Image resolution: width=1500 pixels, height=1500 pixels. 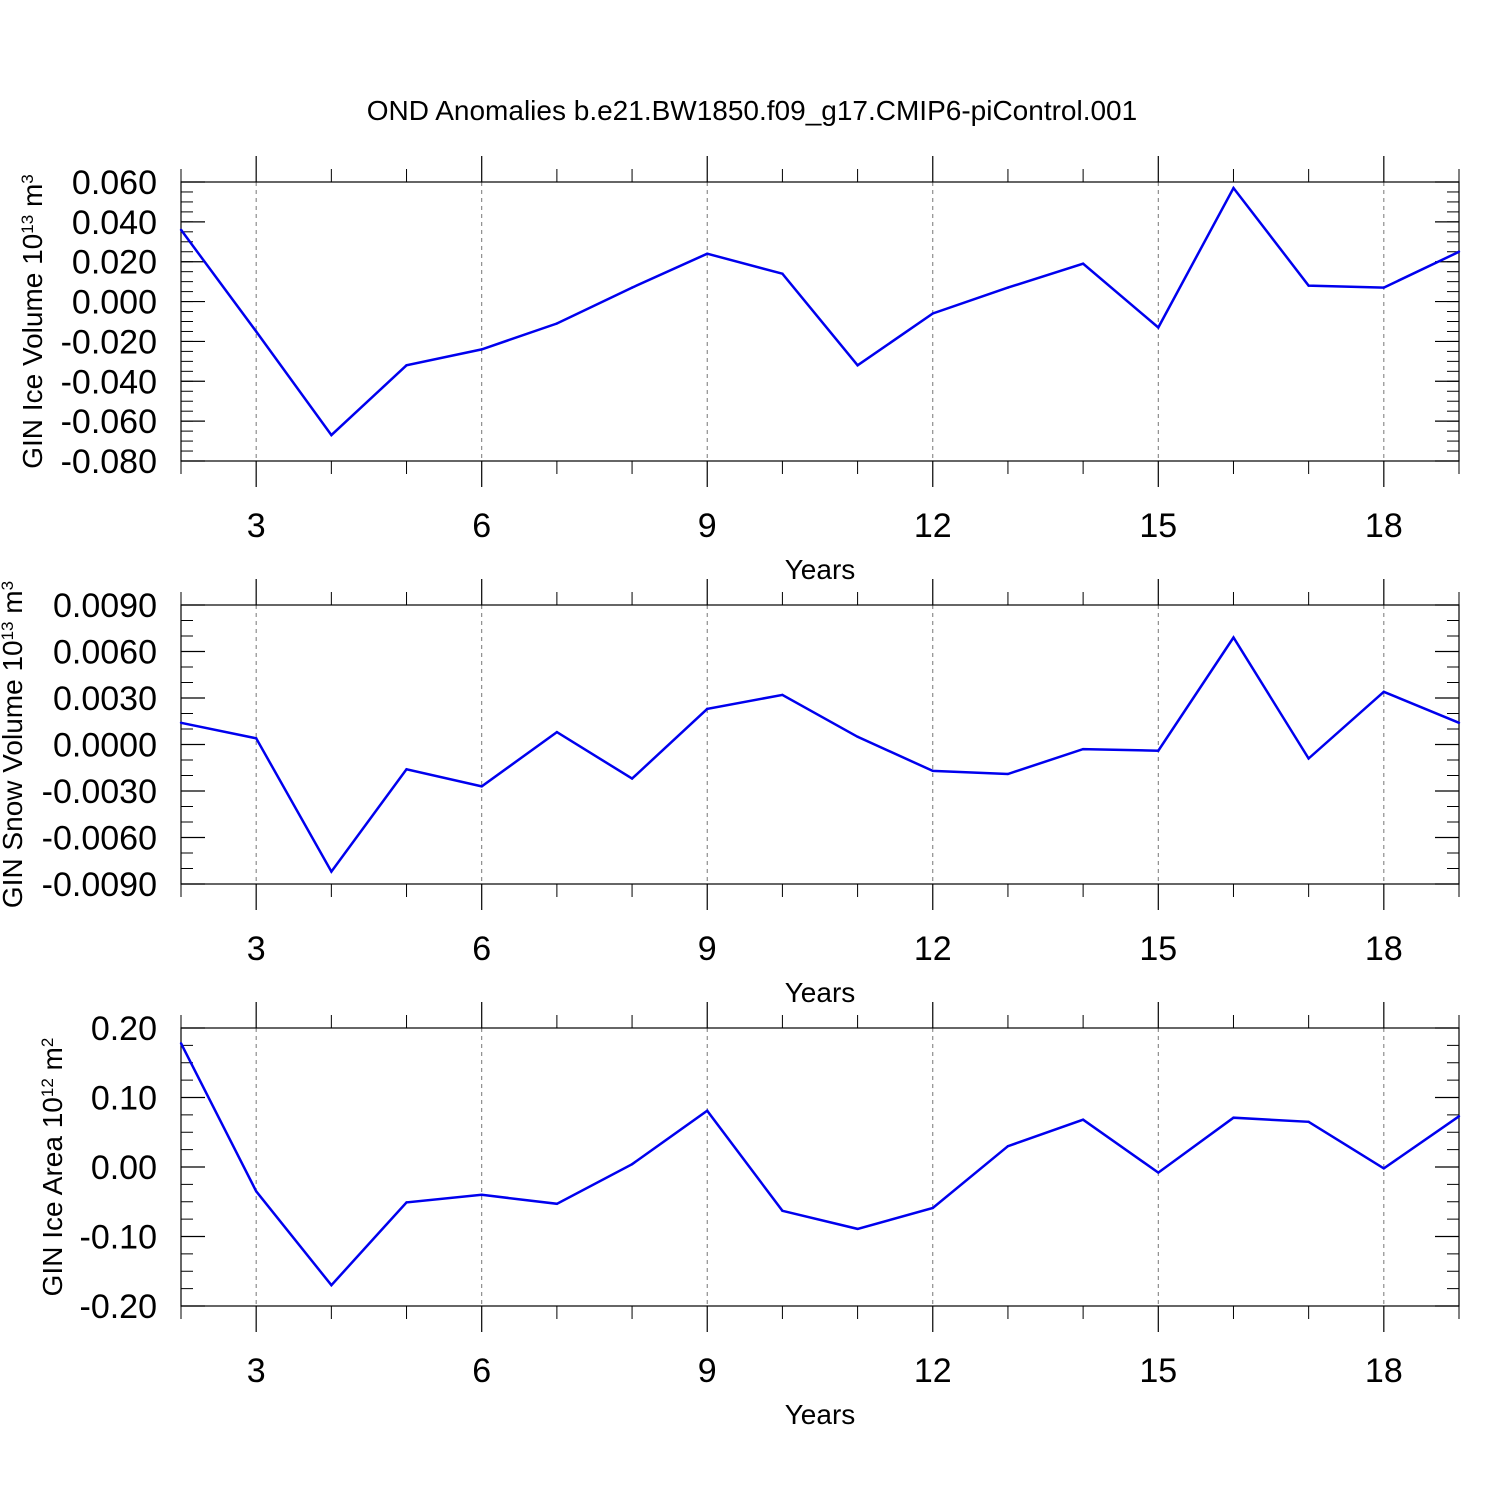 What do you see at coordinates (52, 1062) in the screenshot?
I see `y-axis-label-text: m` at bounding box center [52, 1062].